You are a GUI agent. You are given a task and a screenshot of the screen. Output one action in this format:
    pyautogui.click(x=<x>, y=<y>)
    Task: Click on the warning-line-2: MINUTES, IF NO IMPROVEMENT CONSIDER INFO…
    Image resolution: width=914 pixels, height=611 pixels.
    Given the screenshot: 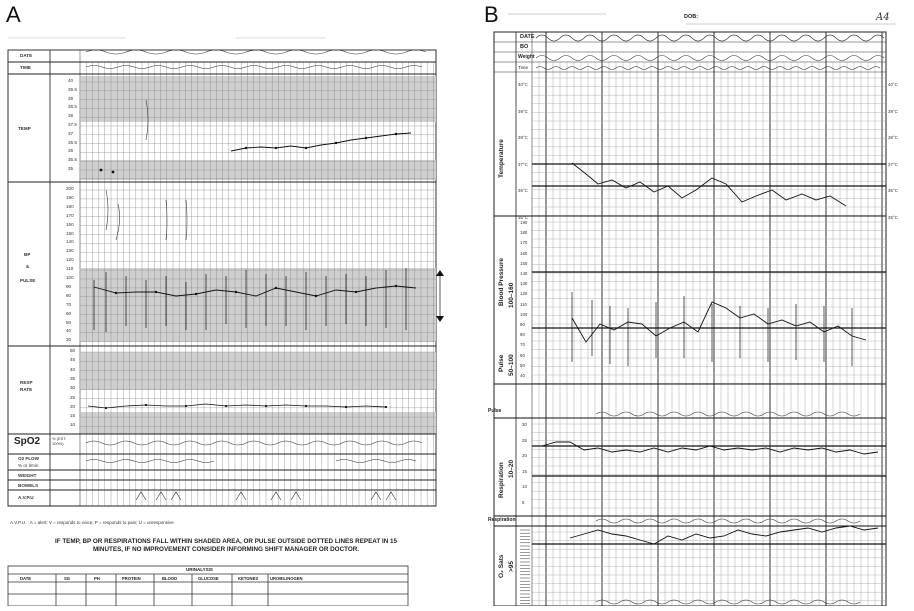 What is the action you would take?
    pyautogui.click(x=226, y=549)
    